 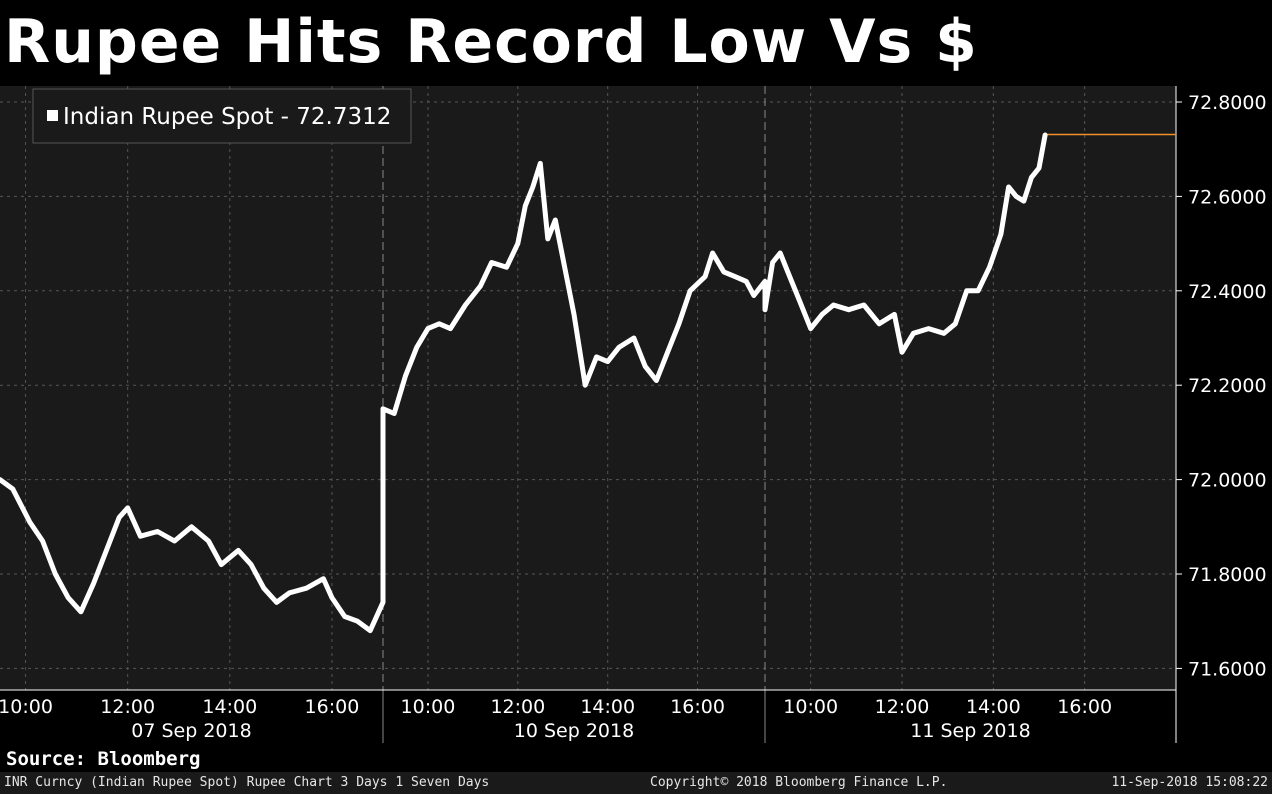 What do you see at coordinates (799, 782) in the screenshot?
I see `footer-copyright: Copyright© 2018 Bloomberg Finance L.P.` at bounding box center [799, 782].